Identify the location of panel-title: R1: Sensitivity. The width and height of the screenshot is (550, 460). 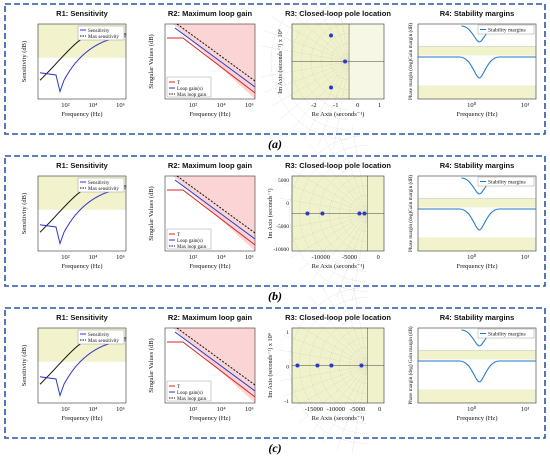
(82, 13).